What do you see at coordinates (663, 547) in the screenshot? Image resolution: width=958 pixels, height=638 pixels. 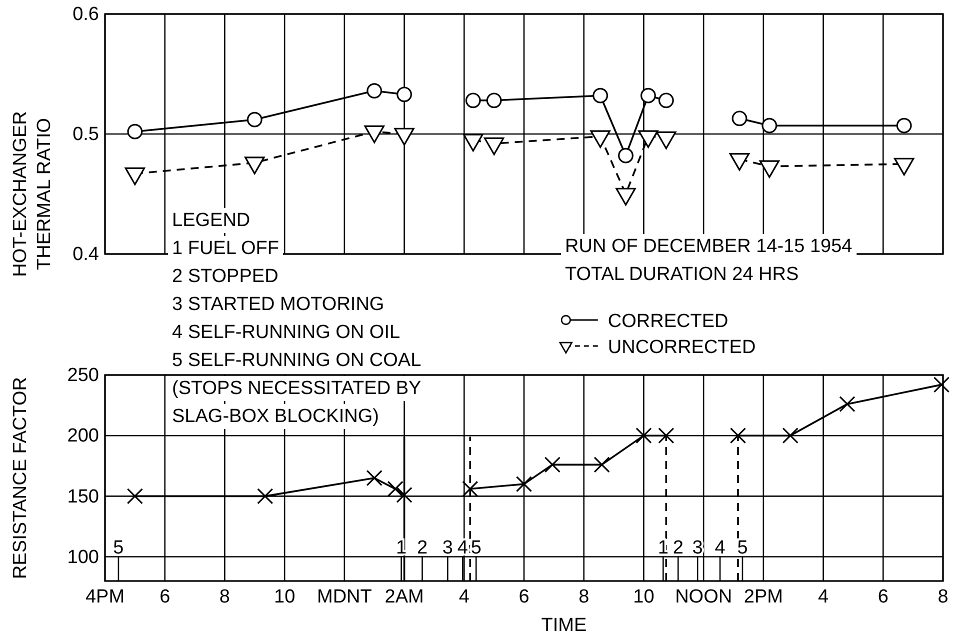 I see `ref-line-label: 1` at bounding box center [663, 547].